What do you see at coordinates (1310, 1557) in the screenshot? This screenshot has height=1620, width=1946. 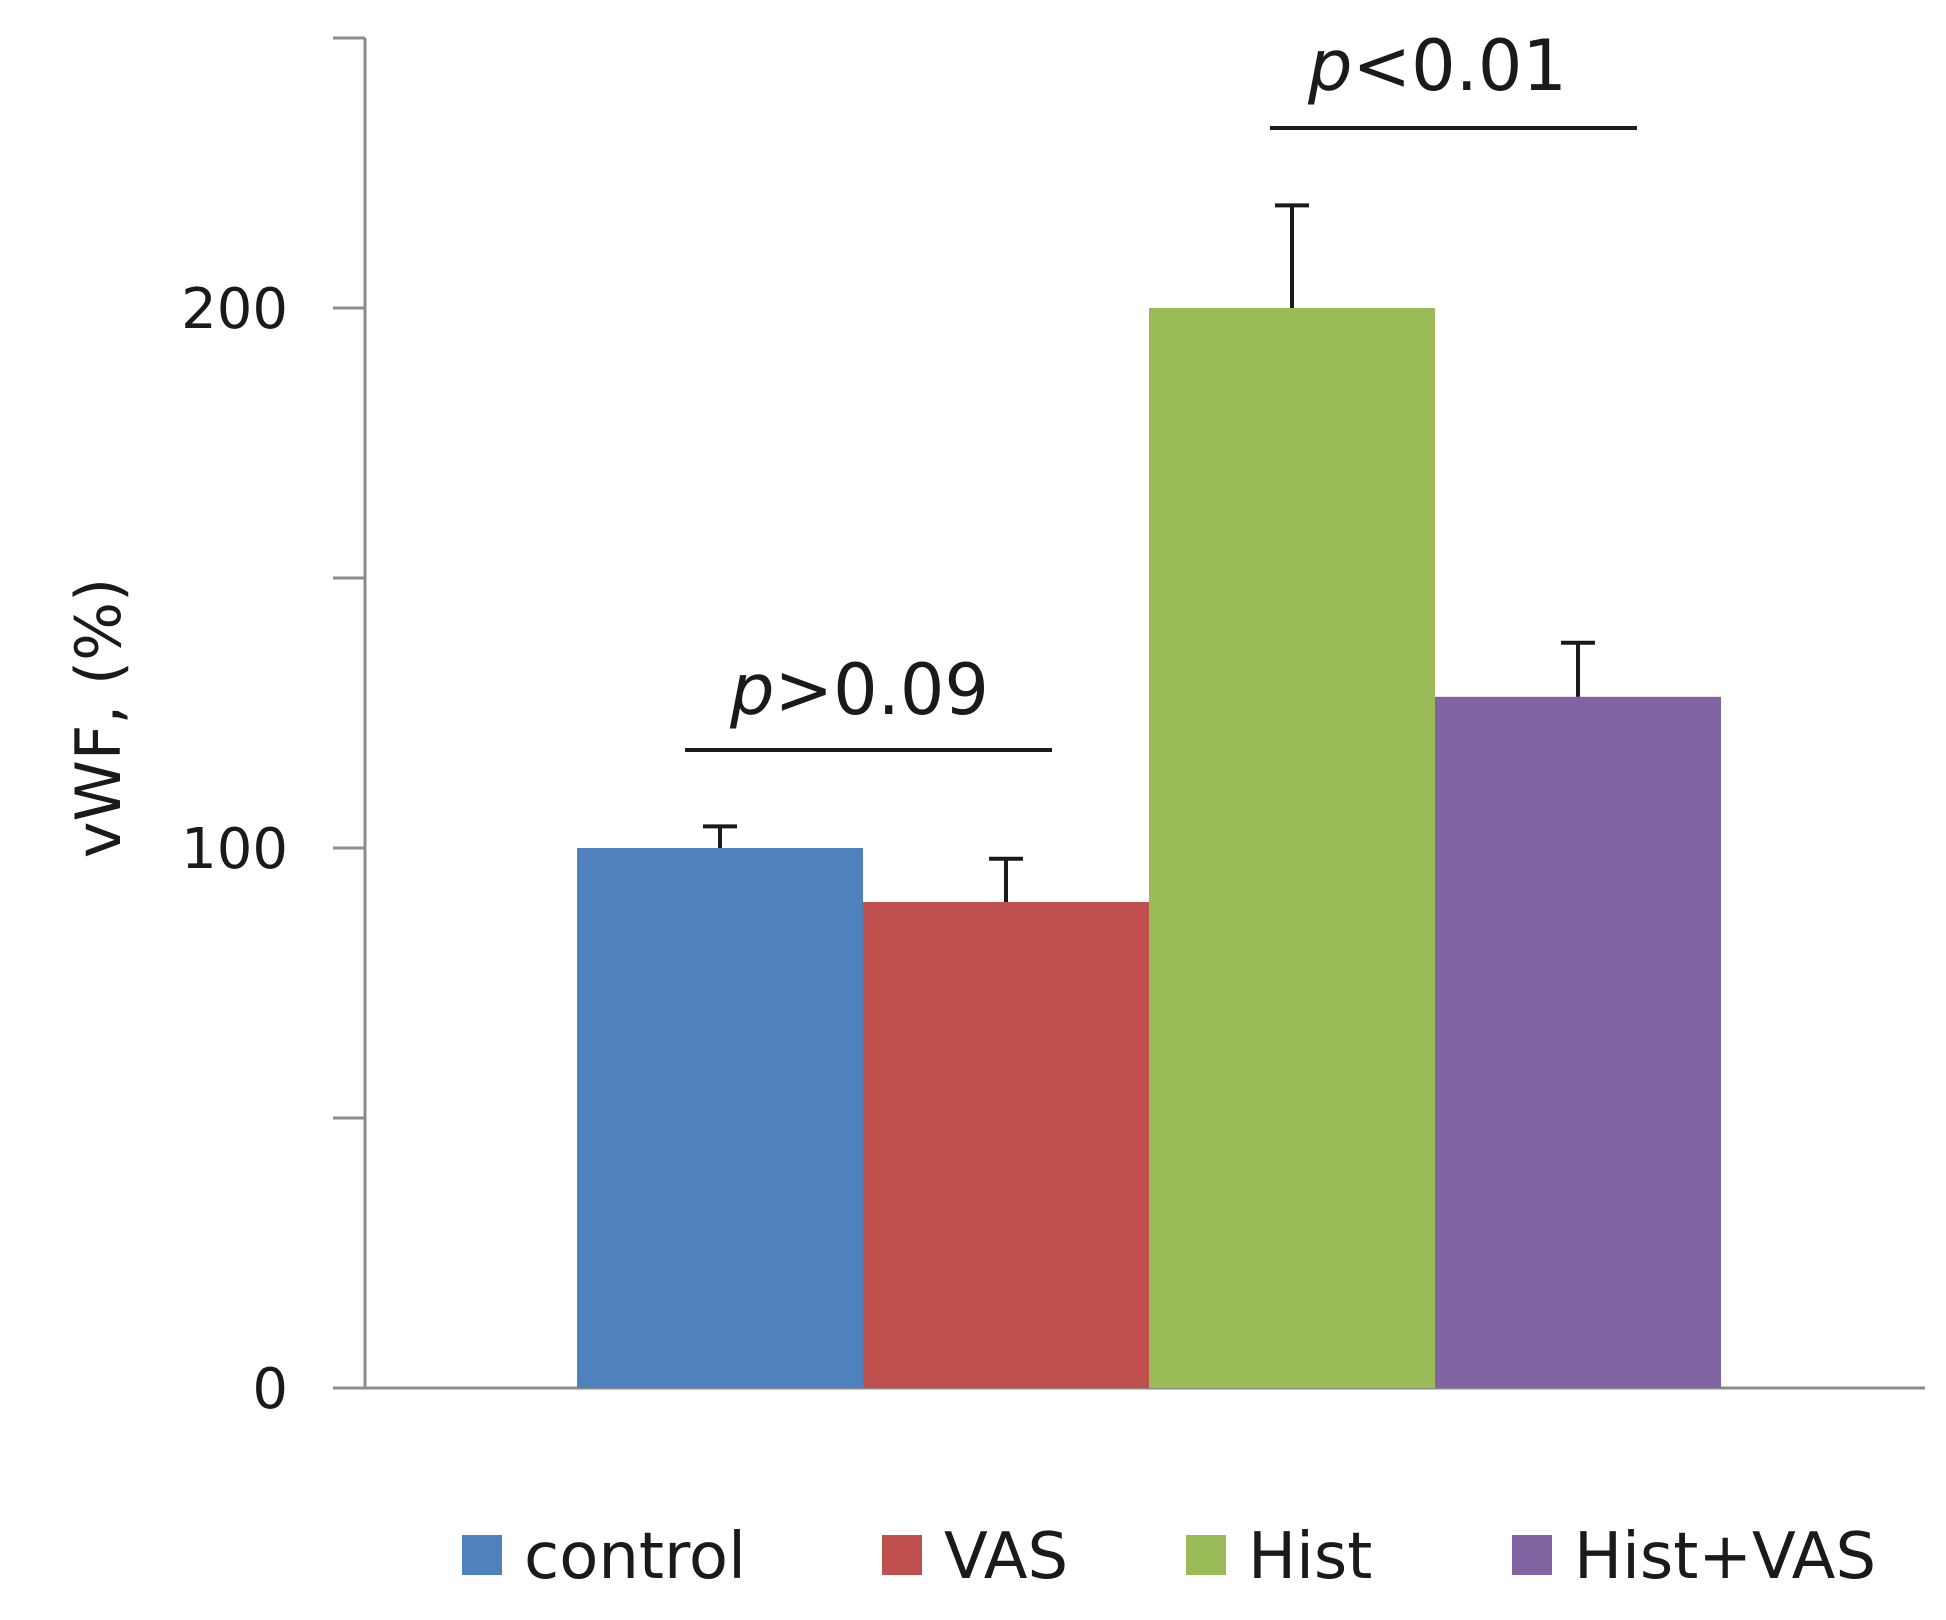 I see `legend-label-hist: Hist` at bounding box center [1310, 1557].